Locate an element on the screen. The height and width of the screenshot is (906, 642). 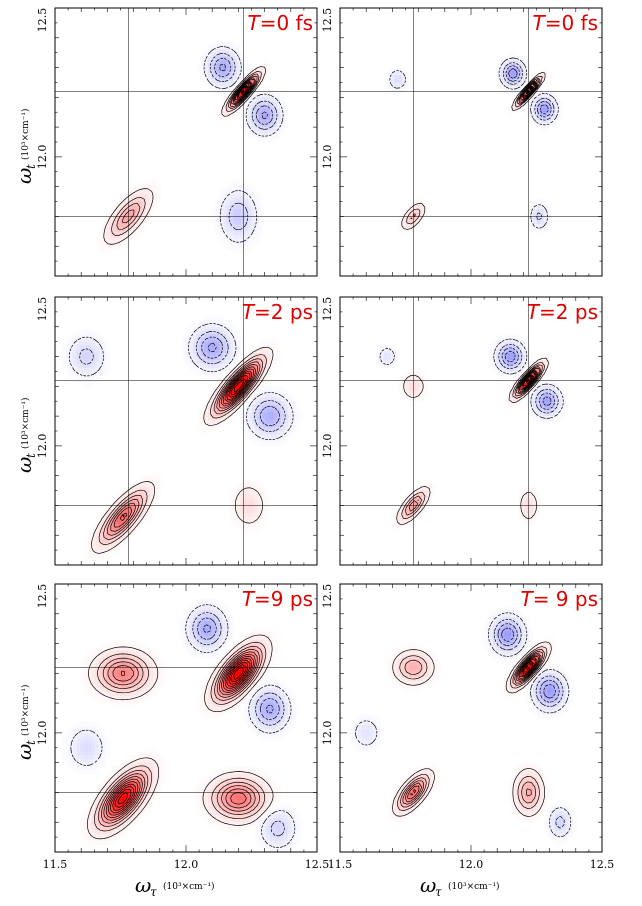
spectrum-panel-row2-col2: T=2 ps is located at coordinates (471, 431).